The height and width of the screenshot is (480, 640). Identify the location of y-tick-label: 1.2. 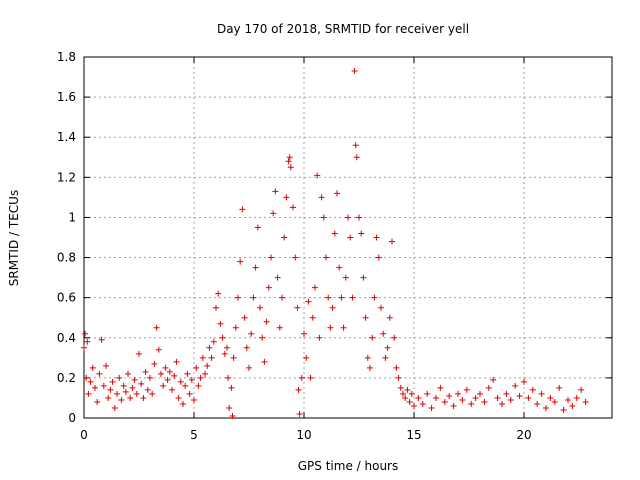
(66, 177).